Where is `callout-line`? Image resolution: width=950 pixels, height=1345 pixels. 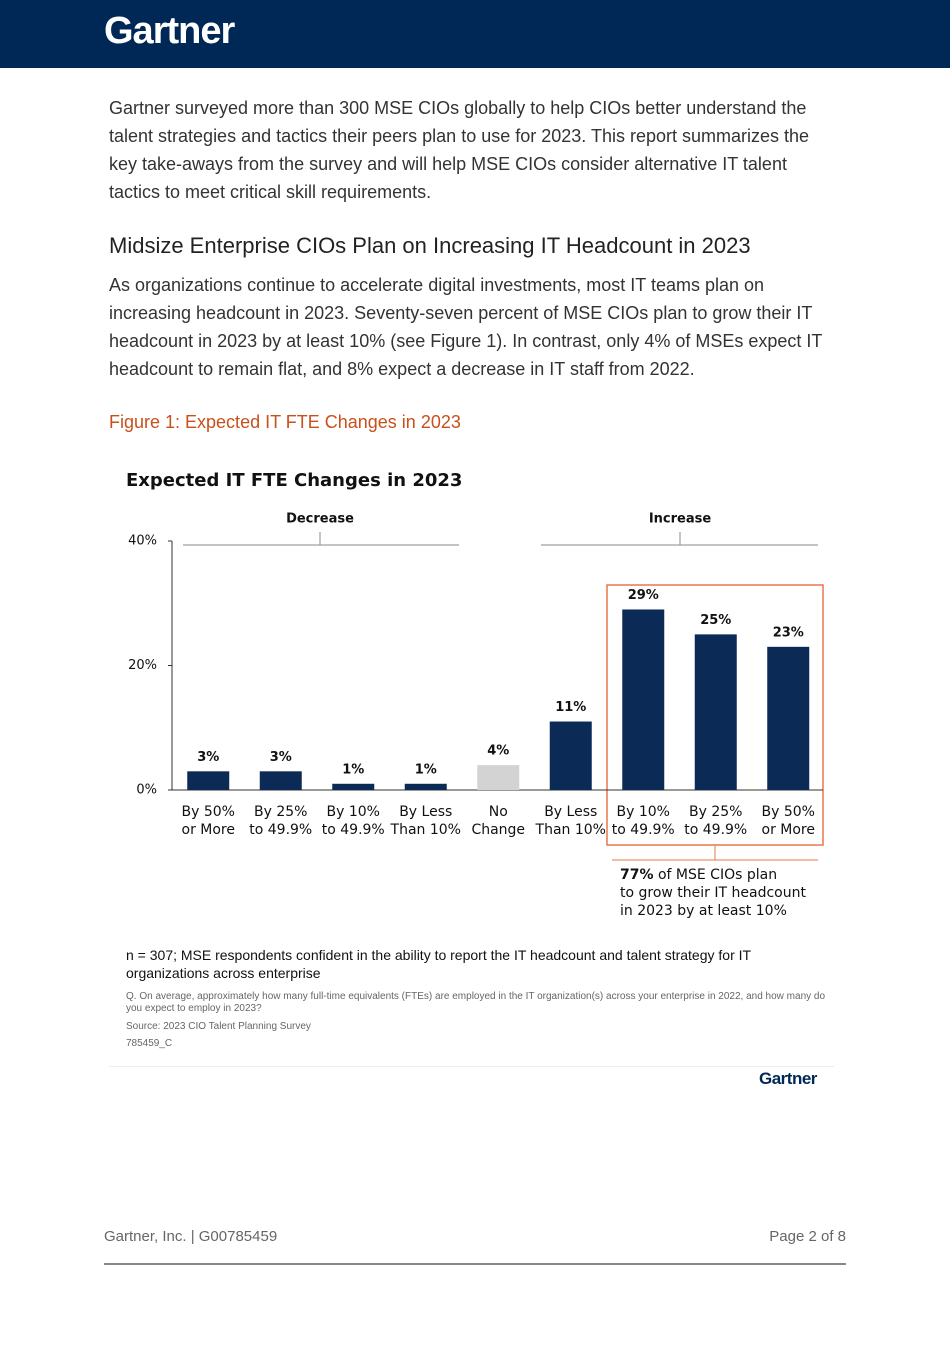 callout-line is located at coordinates (715, 853).